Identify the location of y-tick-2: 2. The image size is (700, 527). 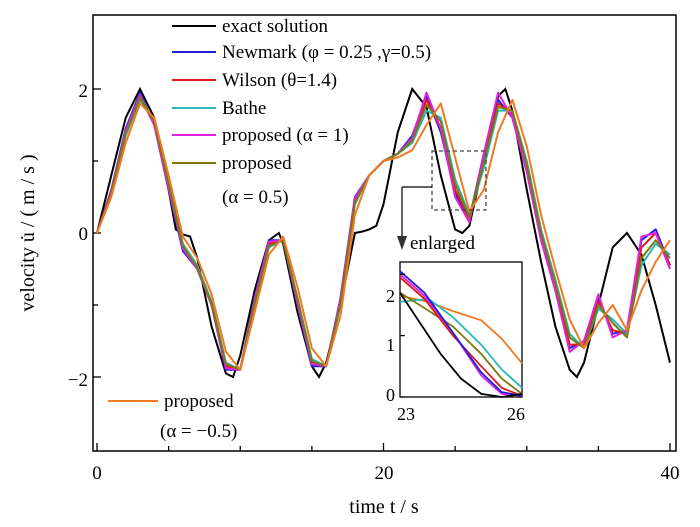
(84, 91).